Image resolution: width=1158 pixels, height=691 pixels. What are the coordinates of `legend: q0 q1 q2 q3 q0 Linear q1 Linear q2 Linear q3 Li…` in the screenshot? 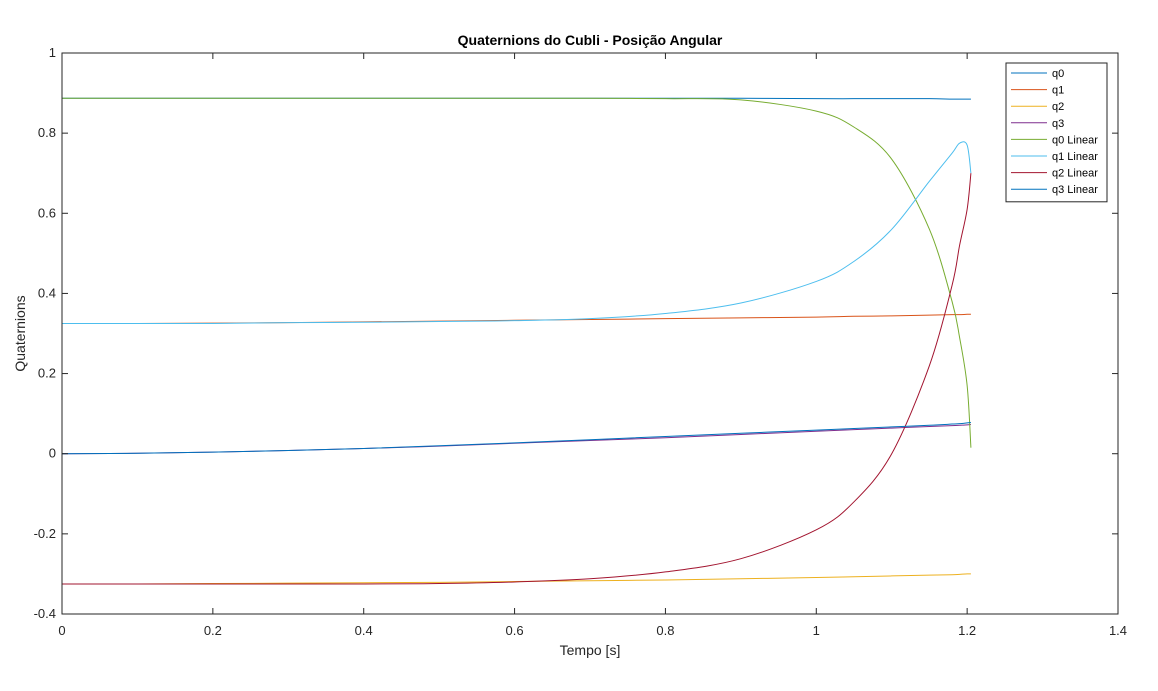 It's located at (1056, 132).